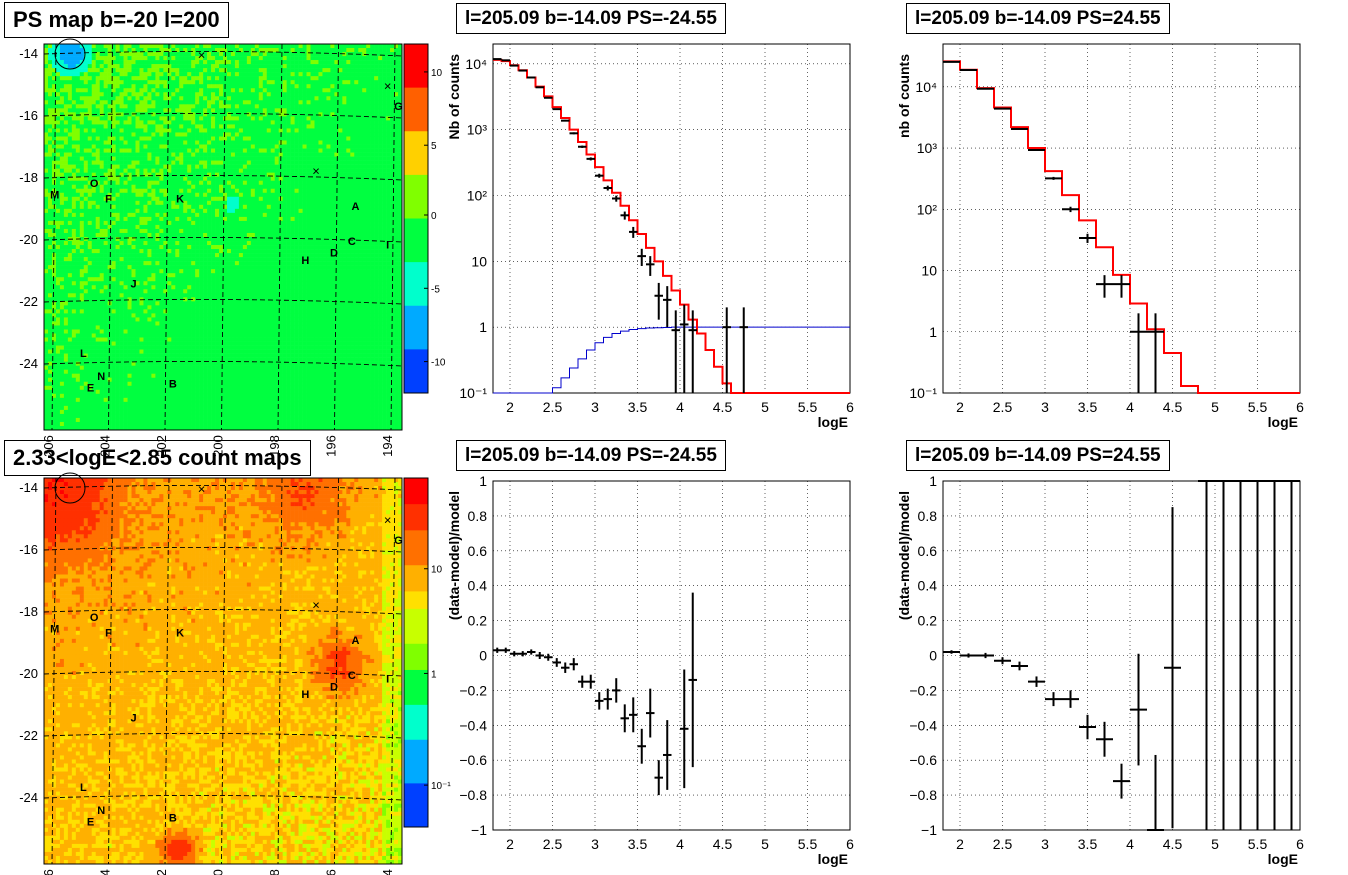 The width and height of the screenshot is (1348, 875). I want to click on count-colorbar, so click(416, 653).